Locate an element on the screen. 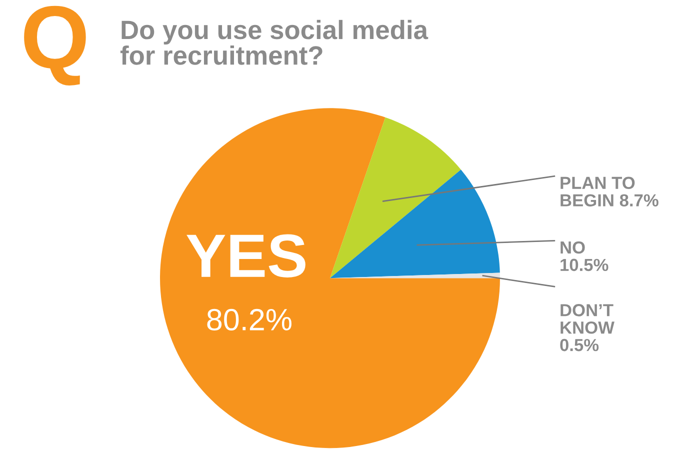 This screenshot has width=681, height=449. text: Q is located at coordinates (55, 46).